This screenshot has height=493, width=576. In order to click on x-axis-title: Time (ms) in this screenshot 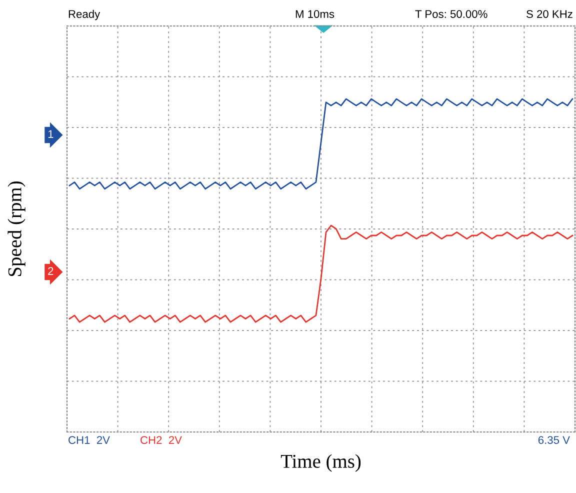, I will do `click(320, 463)`.